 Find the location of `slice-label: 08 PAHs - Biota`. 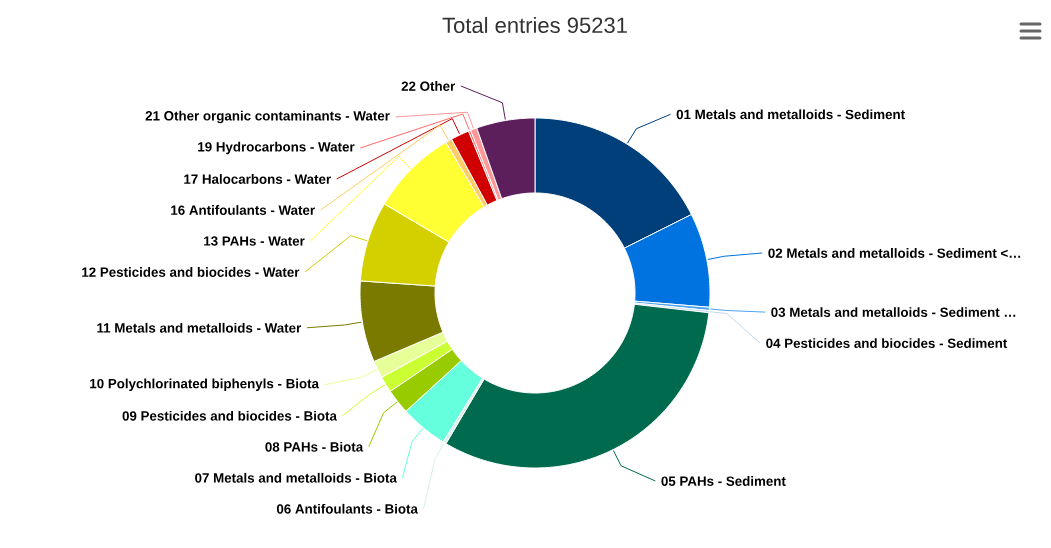

slice-label: 08 PAHs - Biota is located at coordinates (314, 446).